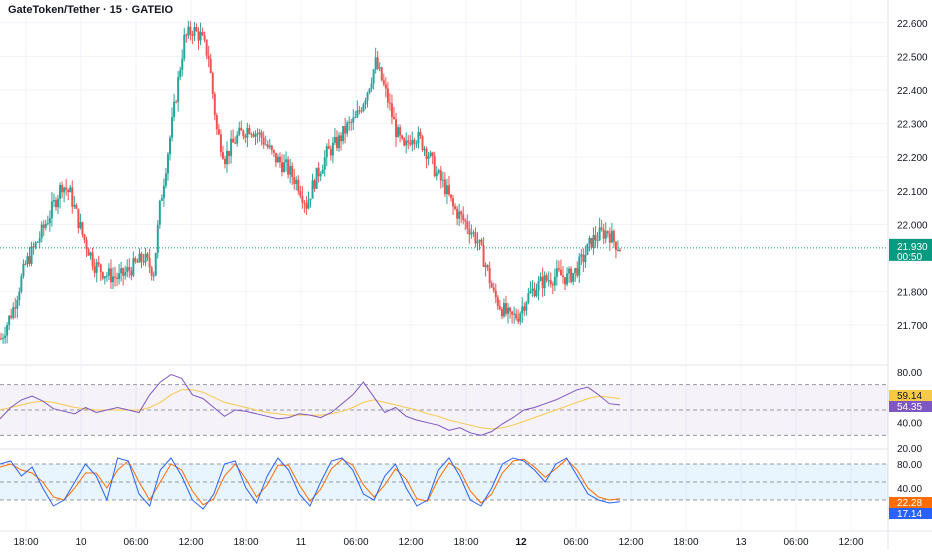  I want to click on time-tick-label: 12, so click(521, 542).